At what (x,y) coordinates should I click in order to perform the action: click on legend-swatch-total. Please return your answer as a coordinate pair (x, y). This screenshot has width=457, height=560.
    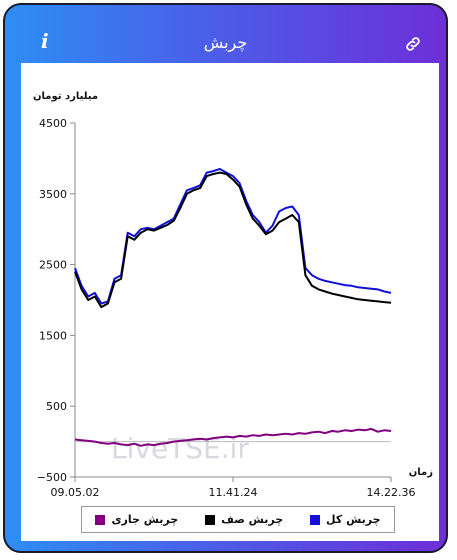
    Looking at the image, I should click on (315, 519).